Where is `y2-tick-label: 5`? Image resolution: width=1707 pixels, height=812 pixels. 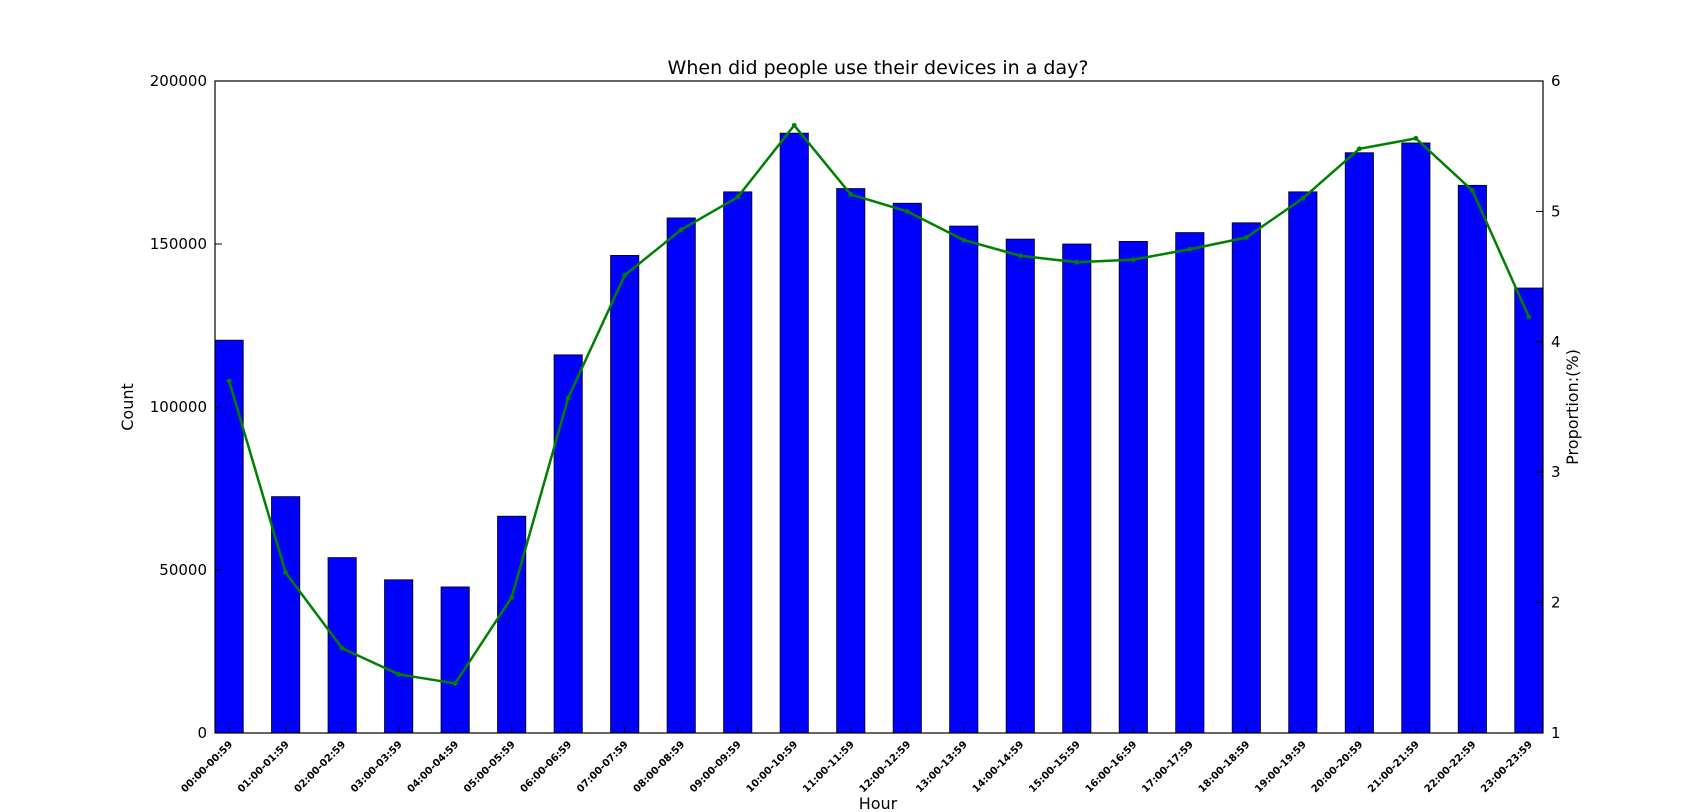 y2-tick-label: 5 is located at coordinates (1556, 211).